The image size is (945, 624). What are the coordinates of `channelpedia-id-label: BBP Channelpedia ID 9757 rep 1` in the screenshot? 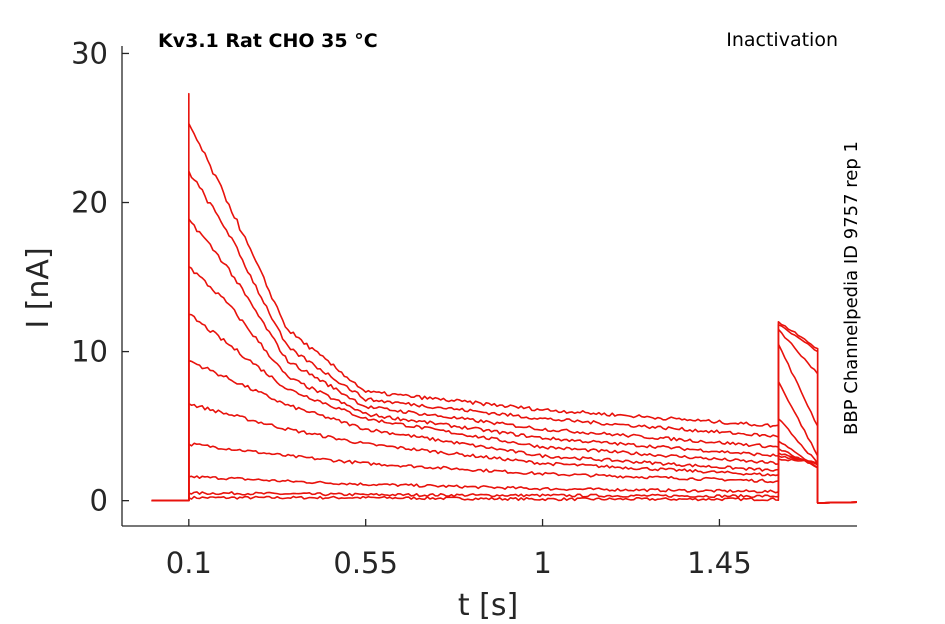 It's located at (851, 288).